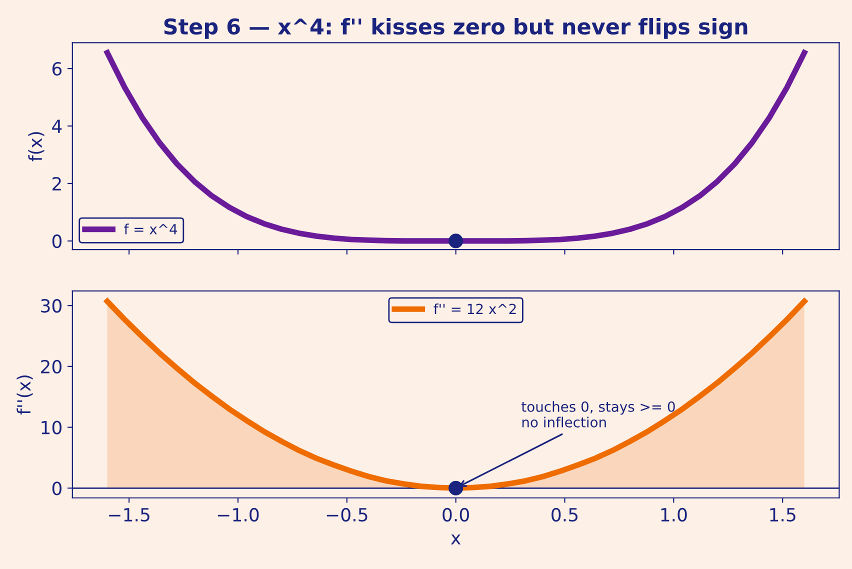 The height and width of the screenshot is (569, 852). I want to click on legend-label: f'' = 12 x^2, so click(475, 308).